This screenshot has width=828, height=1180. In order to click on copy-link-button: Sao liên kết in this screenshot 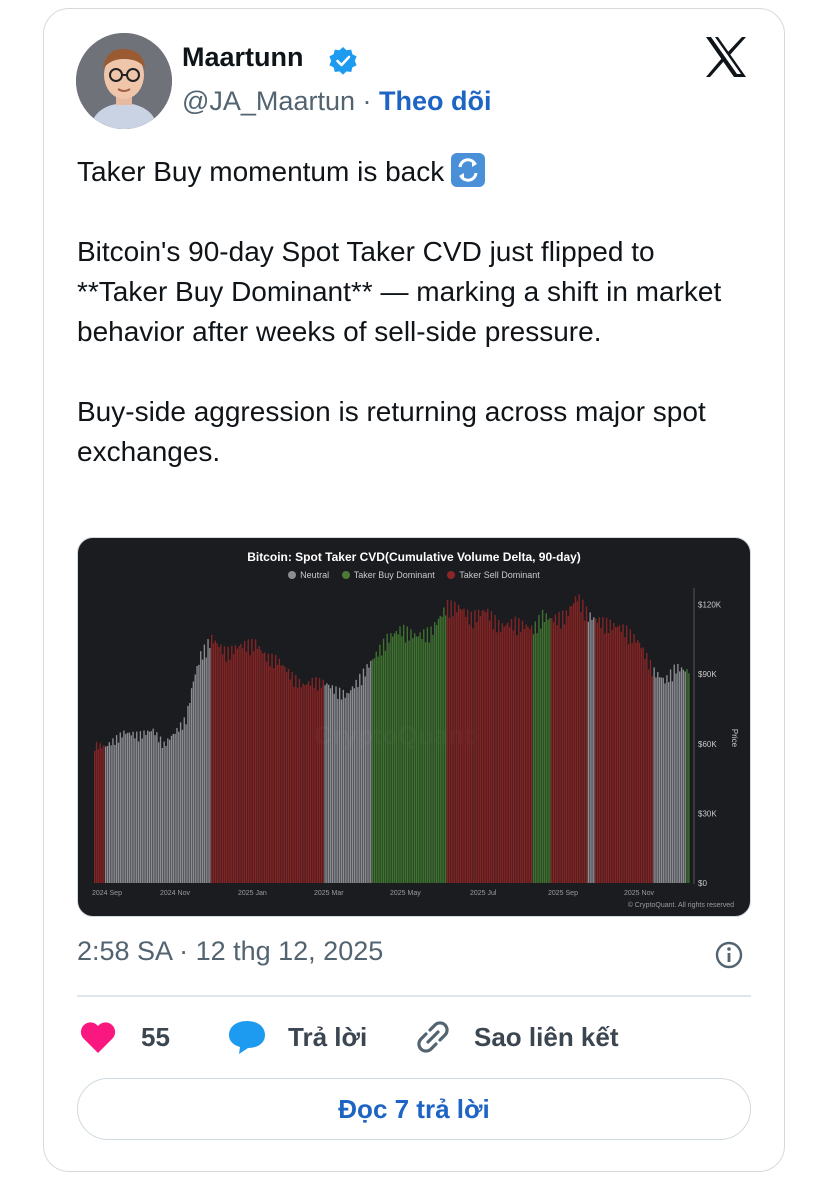, I will do `click(516, 1037)`.